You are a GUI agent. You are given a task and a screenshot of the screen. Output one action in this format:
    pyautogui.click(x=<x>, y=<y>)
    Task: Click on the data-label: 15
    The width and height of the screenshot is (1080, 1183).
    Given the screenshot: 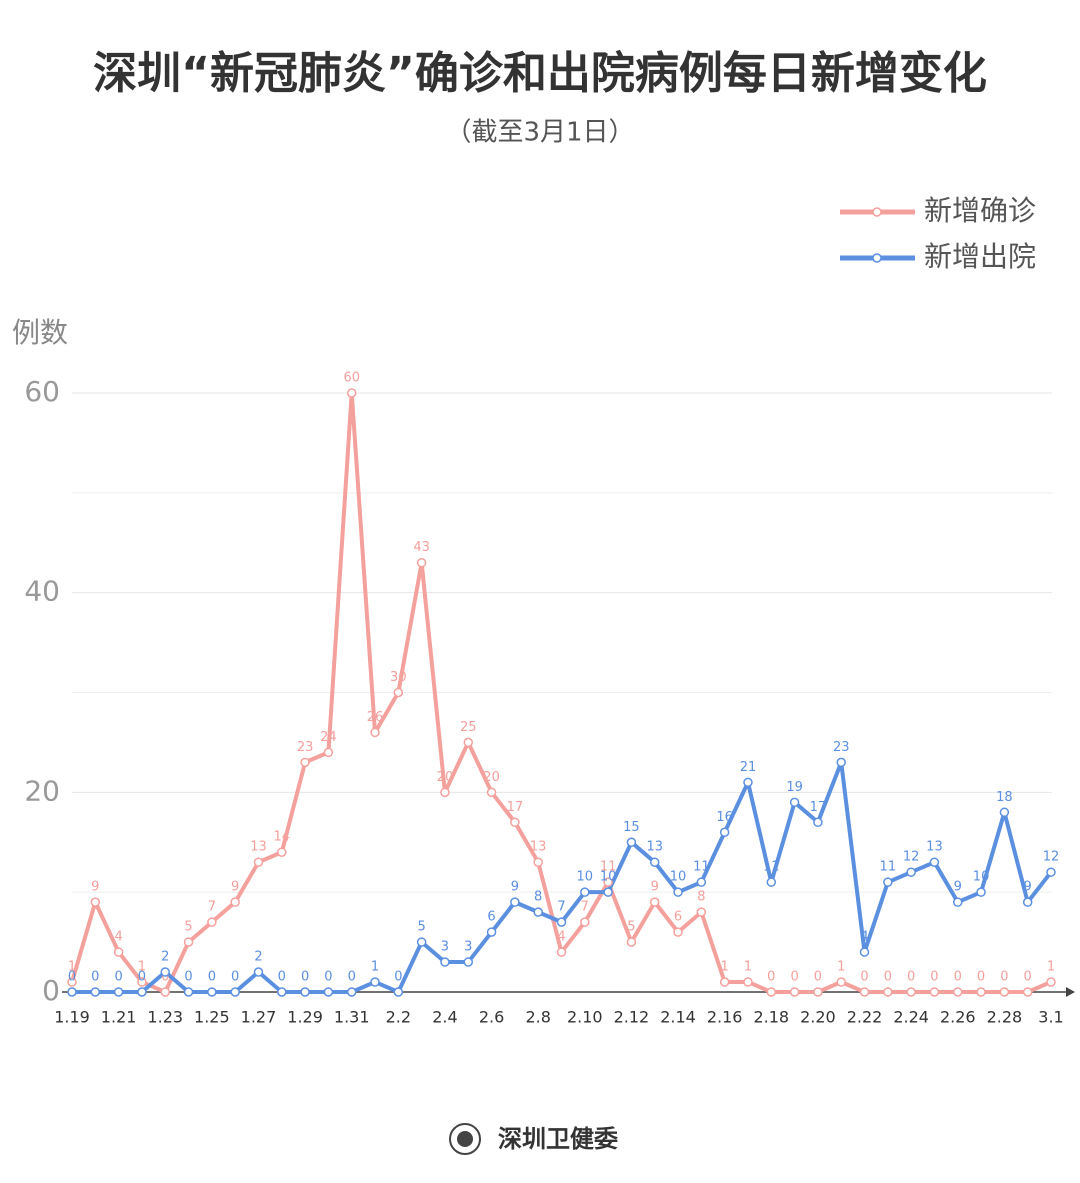 What is the action you would take?
    pyautogui.click(x=631, y=827)
    